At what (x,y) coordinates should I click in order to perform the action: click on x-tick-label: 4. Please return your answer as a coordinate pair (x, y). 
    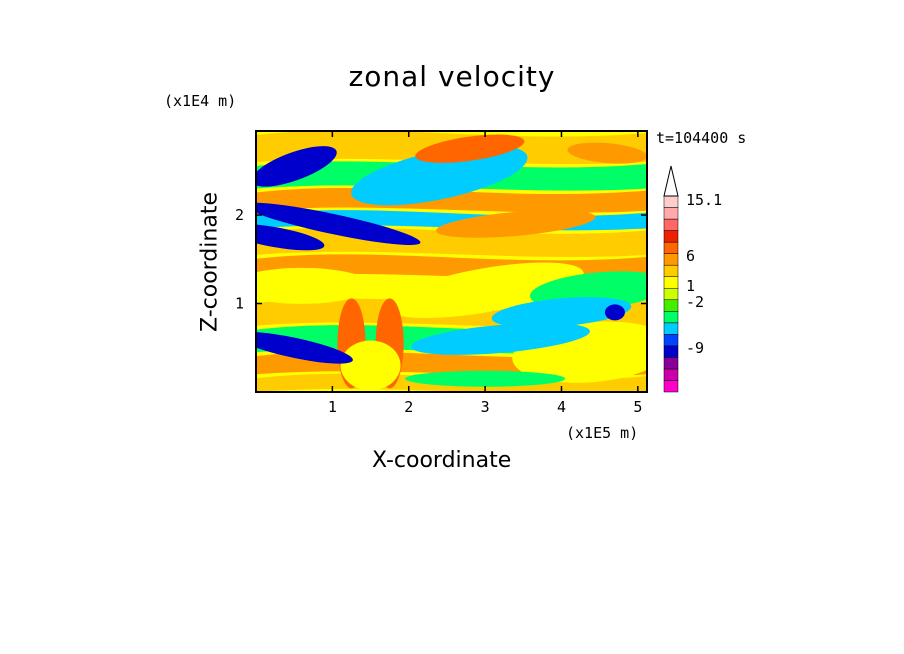
    Looking at the image, I should click on (561, 407).